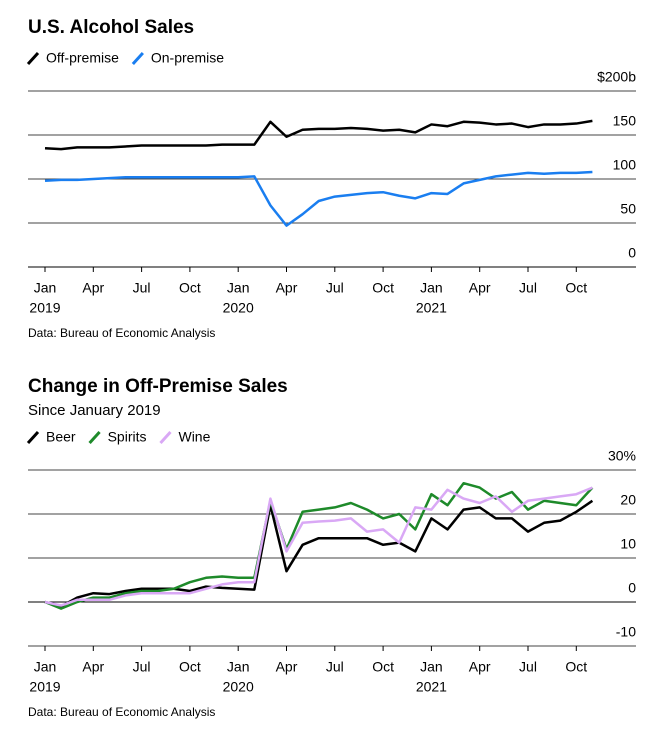  I want to click on y-tick-label: 100, so click(625, 165).